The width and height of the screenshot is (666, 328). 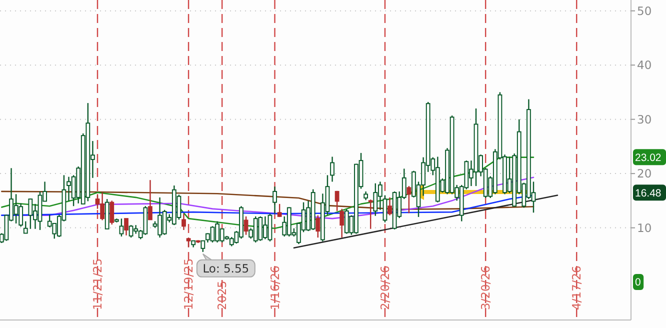 What do you see at coordinates (644, 119) in the screenshot?
I see `y-tick-label: 30` at bounding box center [644, 119].